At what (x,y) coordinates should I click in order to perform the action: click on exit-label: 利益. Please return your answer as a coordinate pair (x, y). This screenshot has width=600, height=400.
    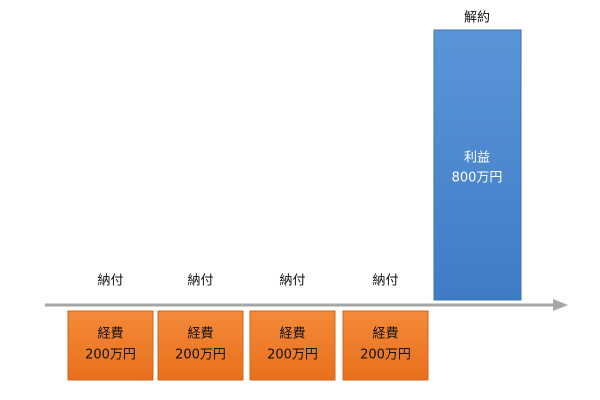
    Looking at the image, I should click on (477, 158).